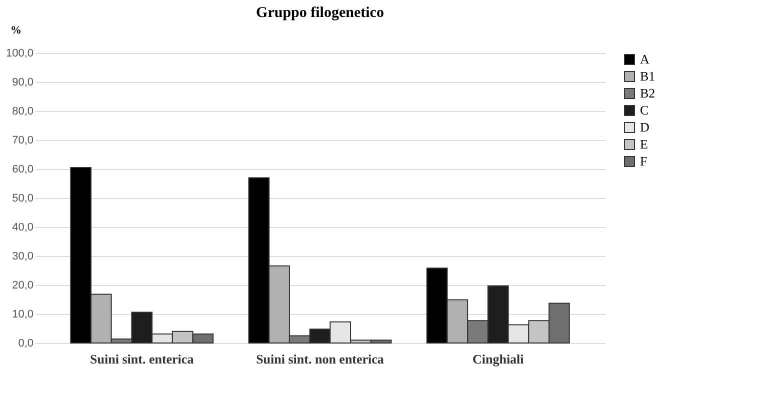  What do you see at coordinates (498, 359) in the screenshot?
I see `x-tick-label: Cinghiali` at bounding box center [498, 359].